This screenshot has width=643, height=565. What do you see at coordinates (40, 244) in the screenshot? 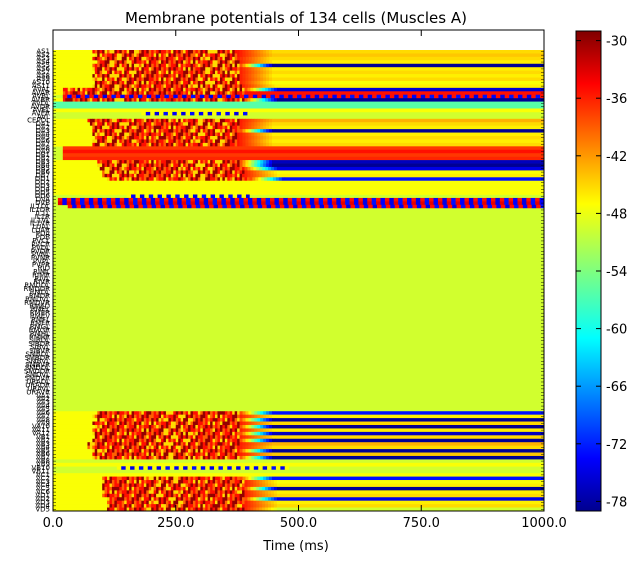
I see `cell-label: PVCR` at bounding box center [40, 244].